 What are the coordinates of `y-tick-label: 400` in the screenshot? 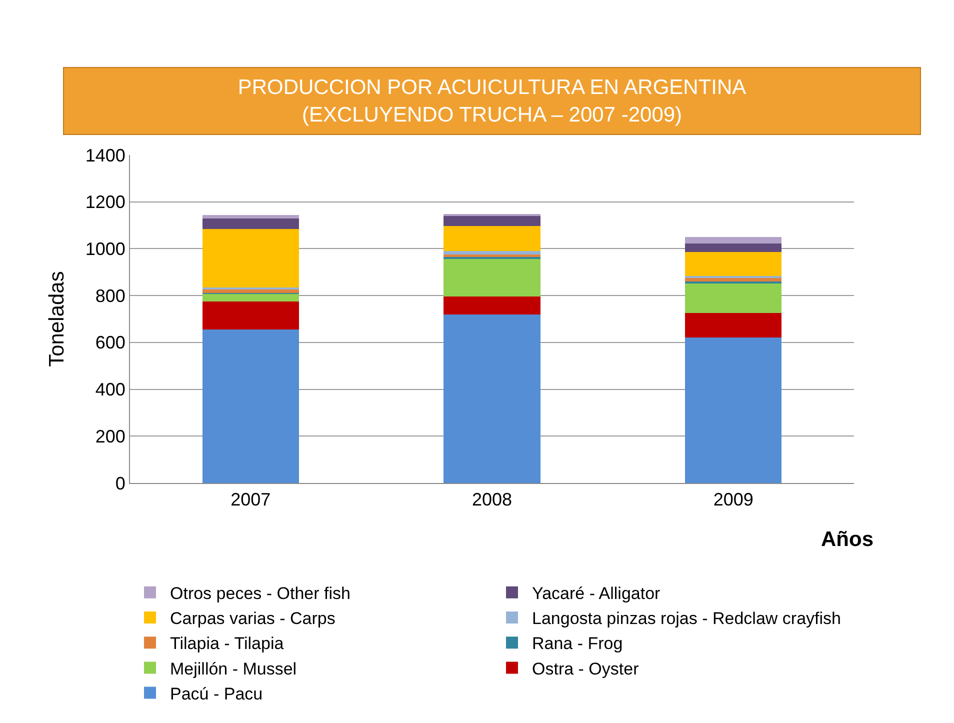 It's located at (110, 390).